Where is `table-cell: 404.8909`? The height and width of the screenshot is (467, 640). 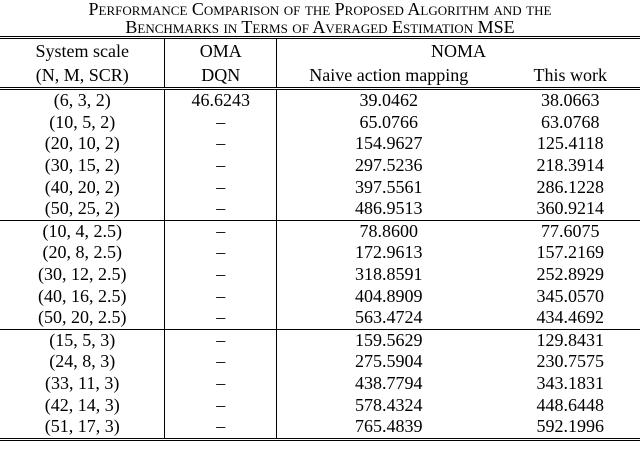
table-cell: 404.8909 is located at coordinates (389, 295).